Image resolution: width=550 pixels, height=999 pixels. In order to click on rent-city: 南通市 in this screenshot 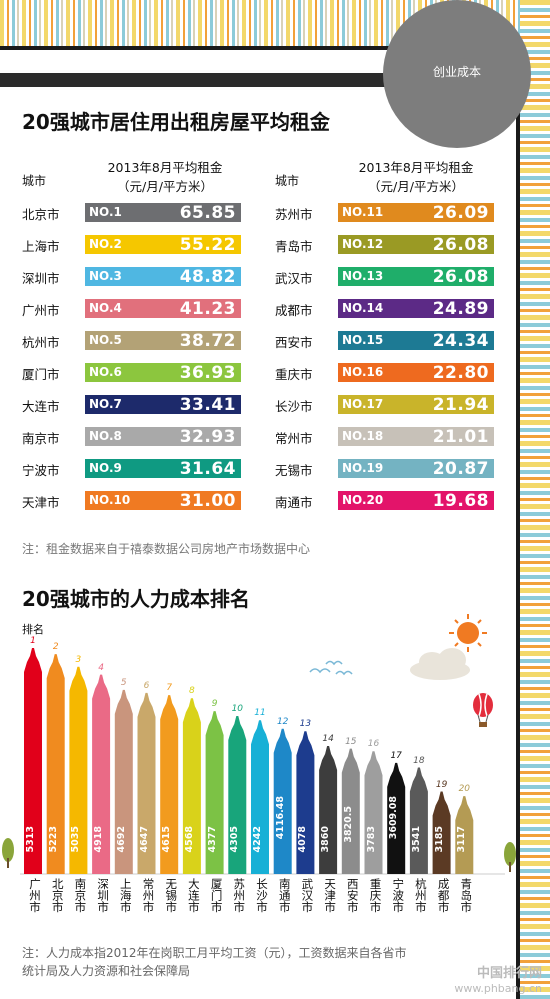, I will do `click(294, 502)`.